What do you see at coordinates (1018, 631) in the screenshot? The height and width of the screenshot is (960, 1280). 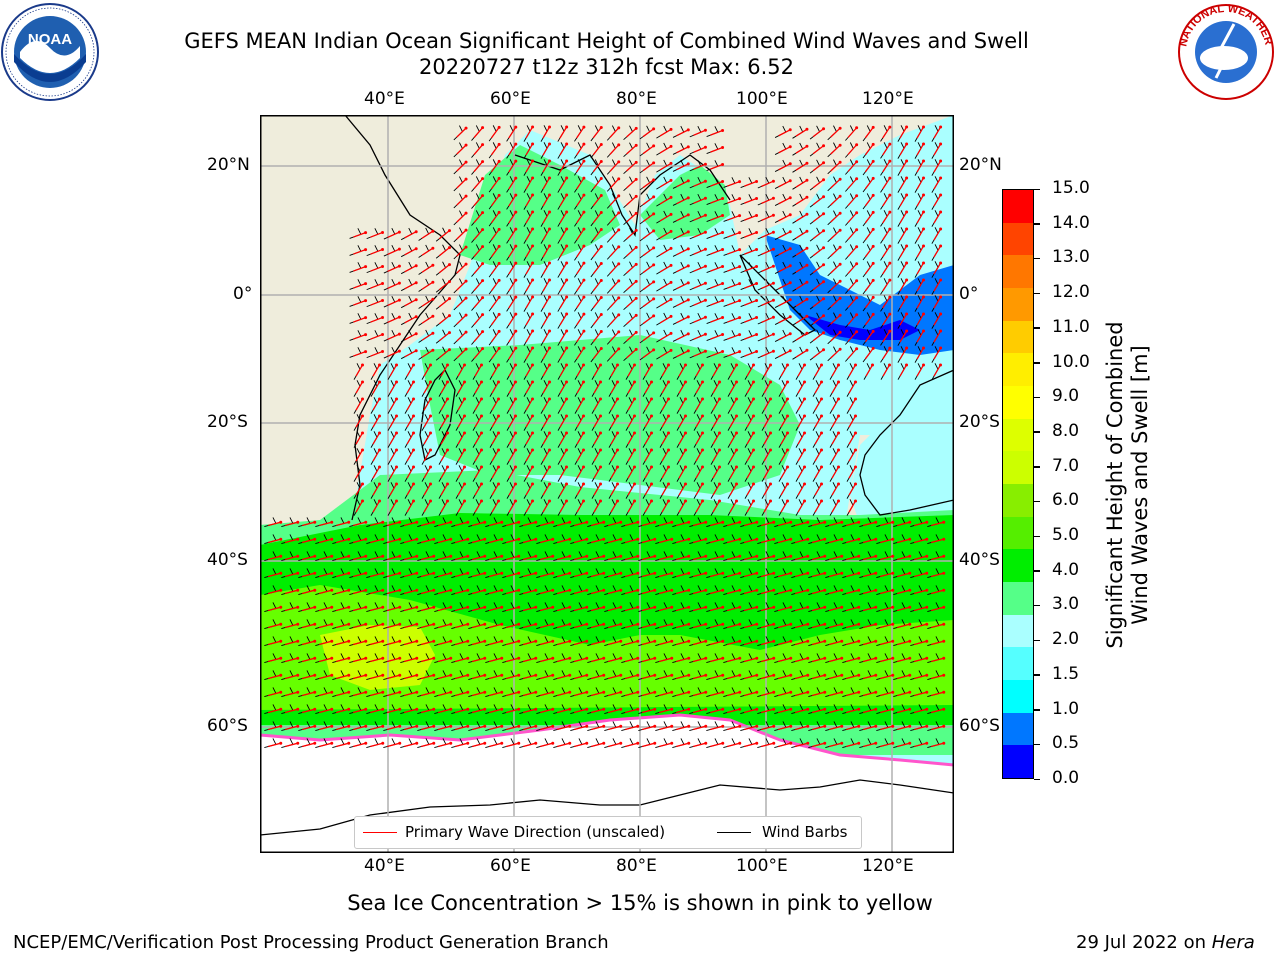 I see `colorbar-segment` at bounding box center [1018, 631].